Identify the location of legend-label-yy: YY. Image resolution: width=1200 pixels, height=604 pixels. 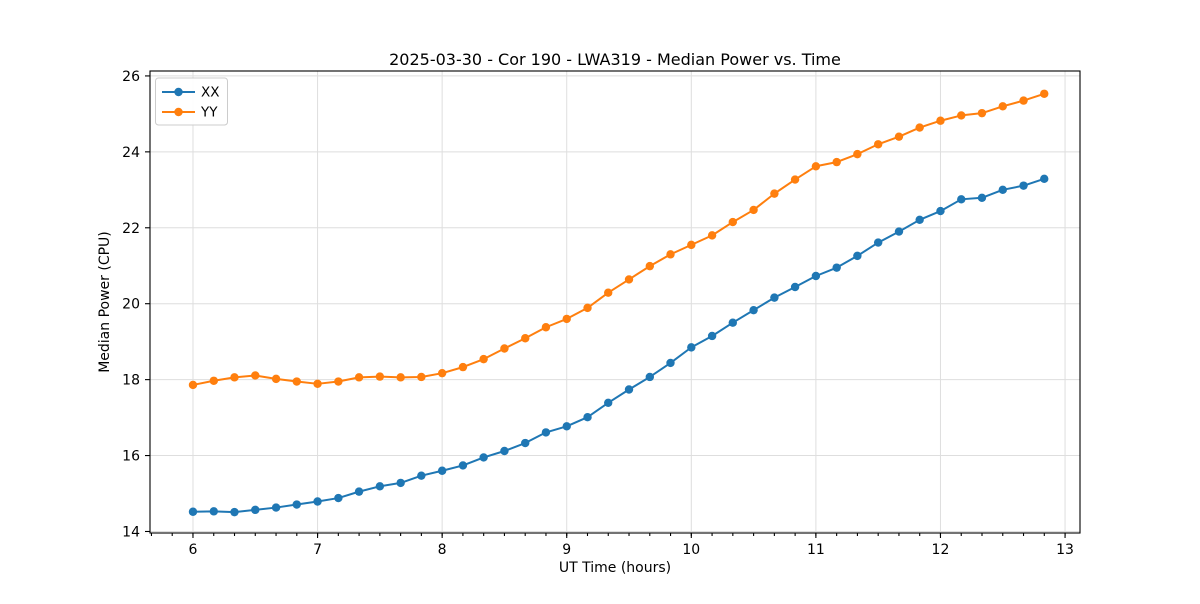
(209, 113).